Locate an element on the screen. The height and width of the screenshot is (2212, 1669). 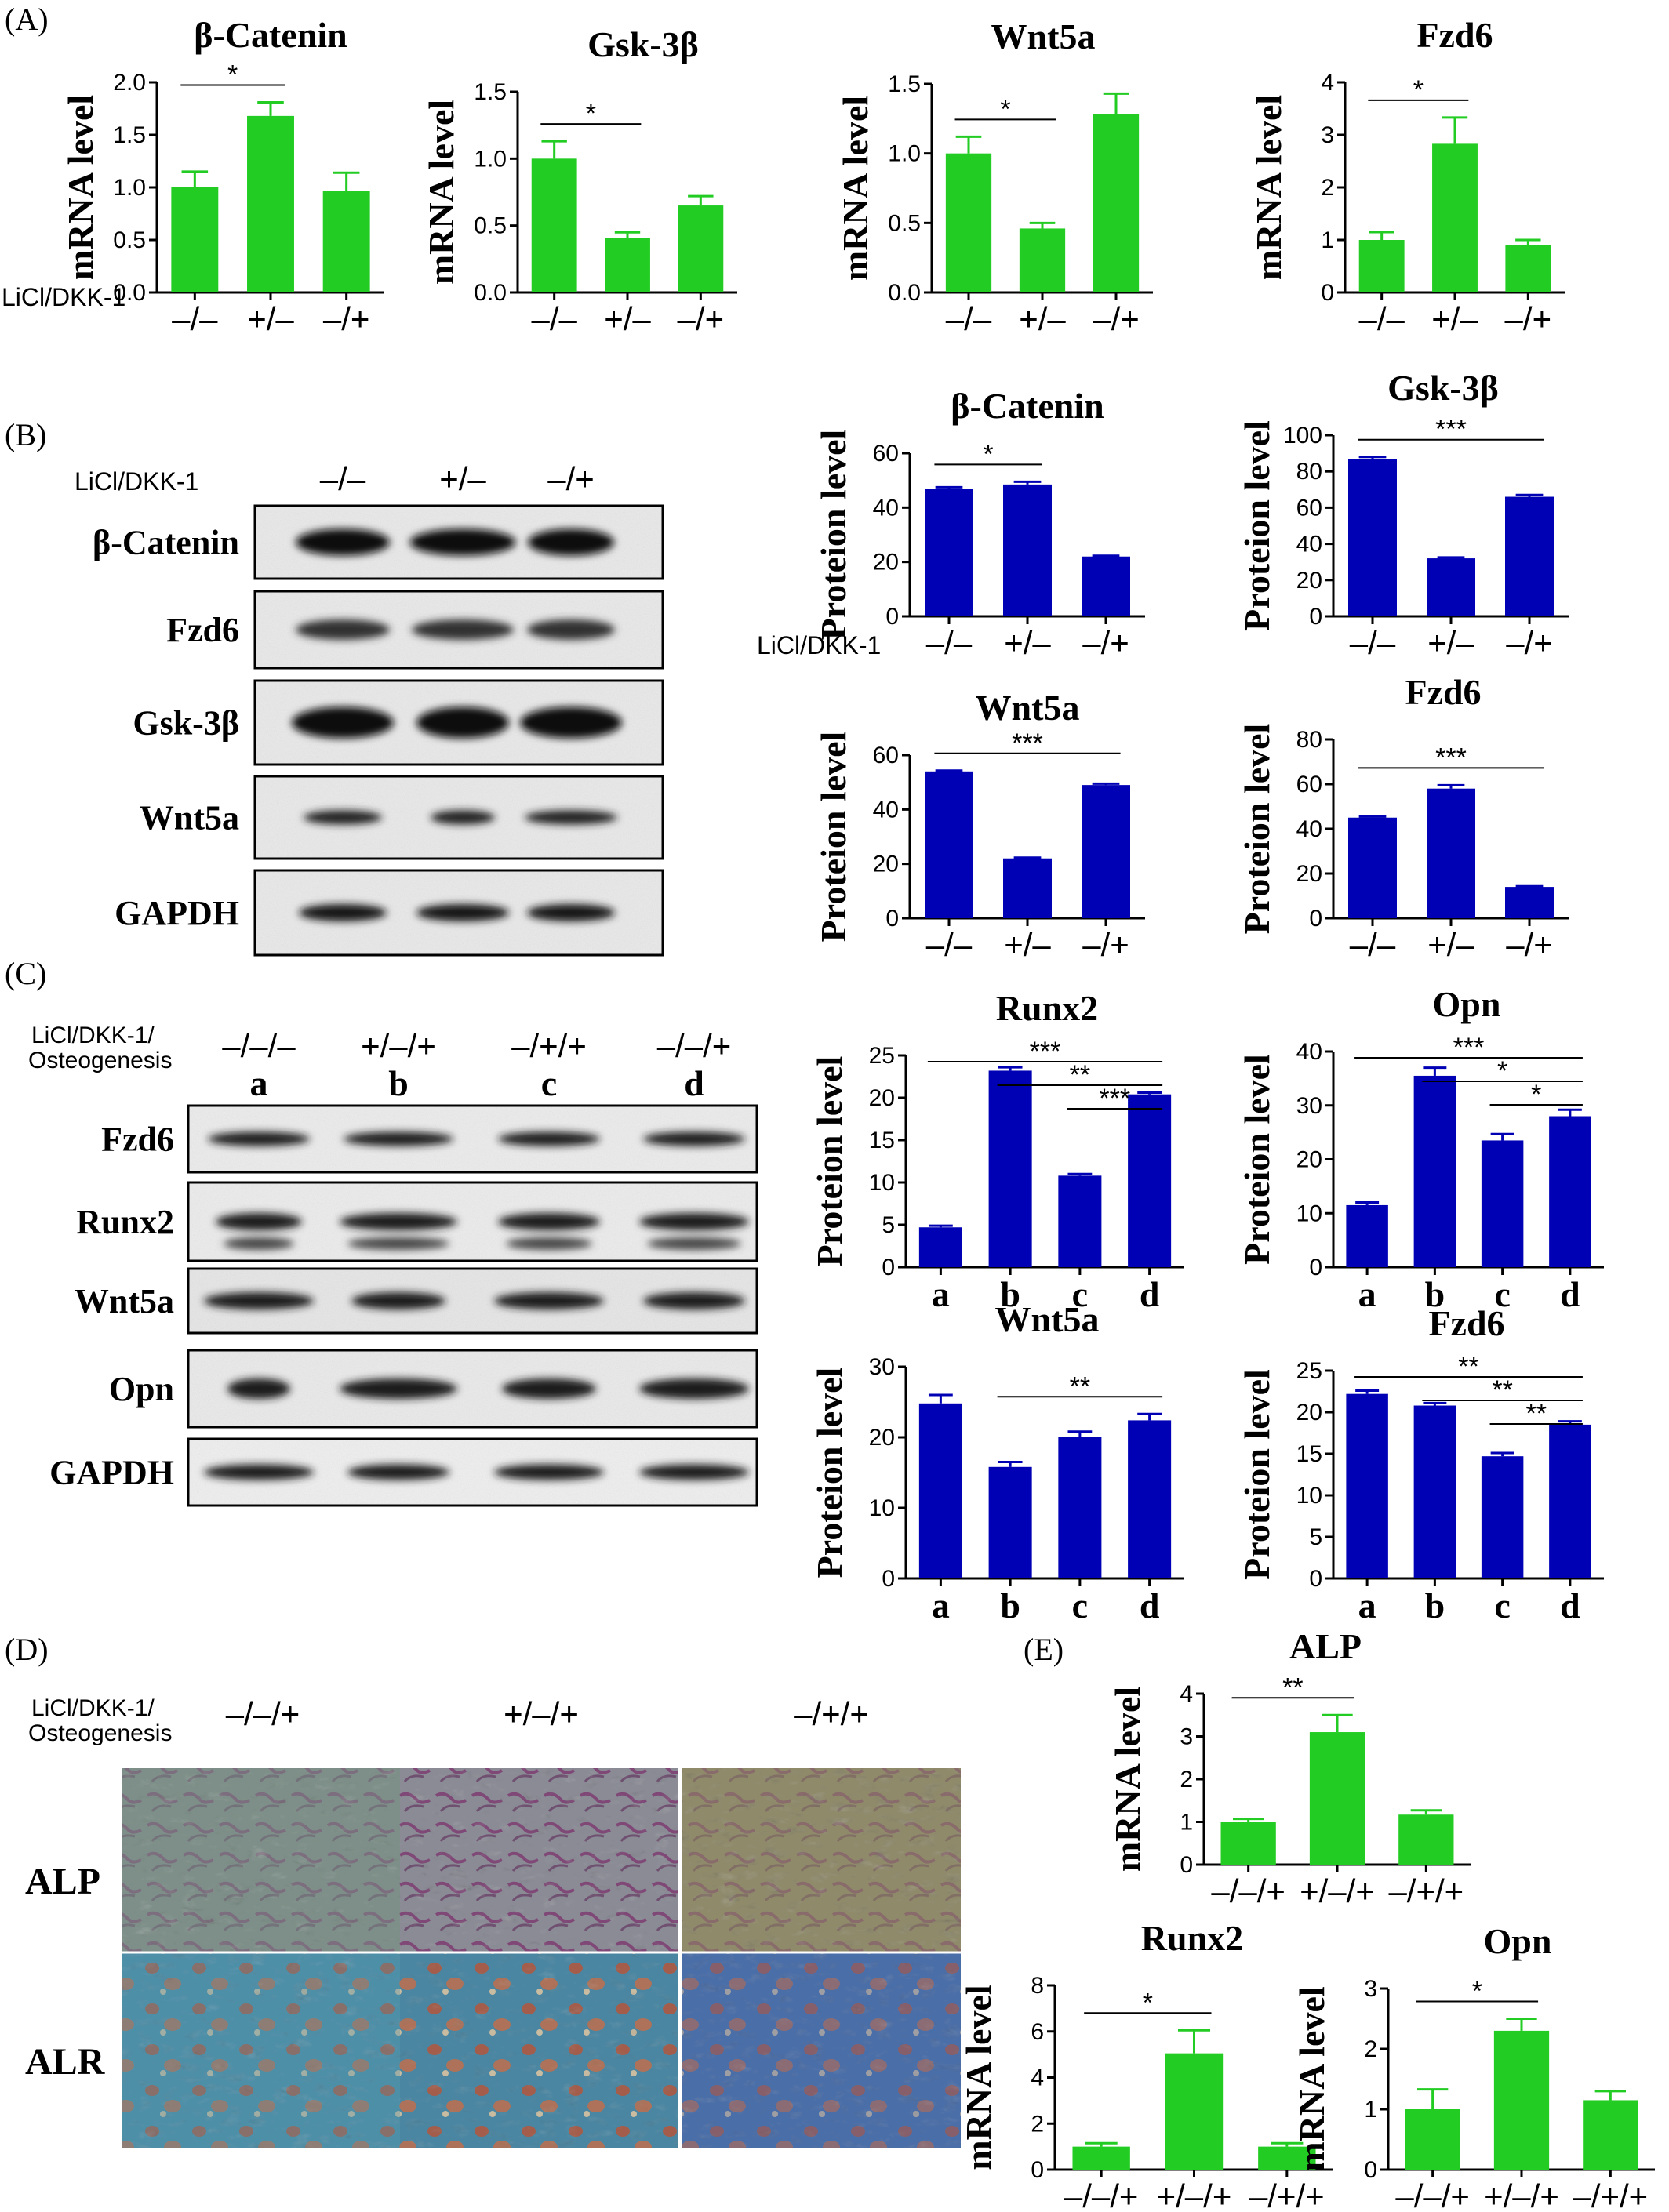
blot-band-lower is located at coordinates (259, 1243).